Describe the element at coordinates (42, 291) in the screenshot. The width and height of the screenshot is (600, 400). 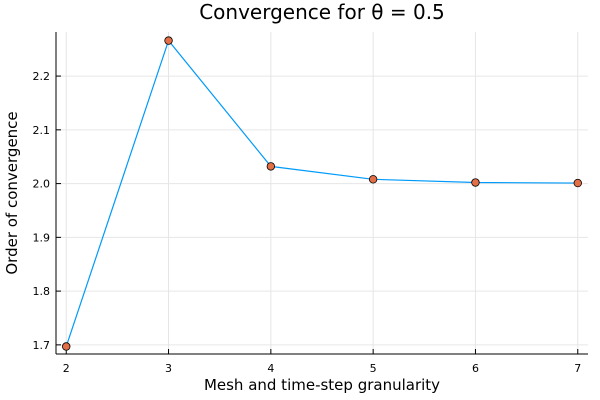
I see `y-tick-label-1: 1.8` at that location.